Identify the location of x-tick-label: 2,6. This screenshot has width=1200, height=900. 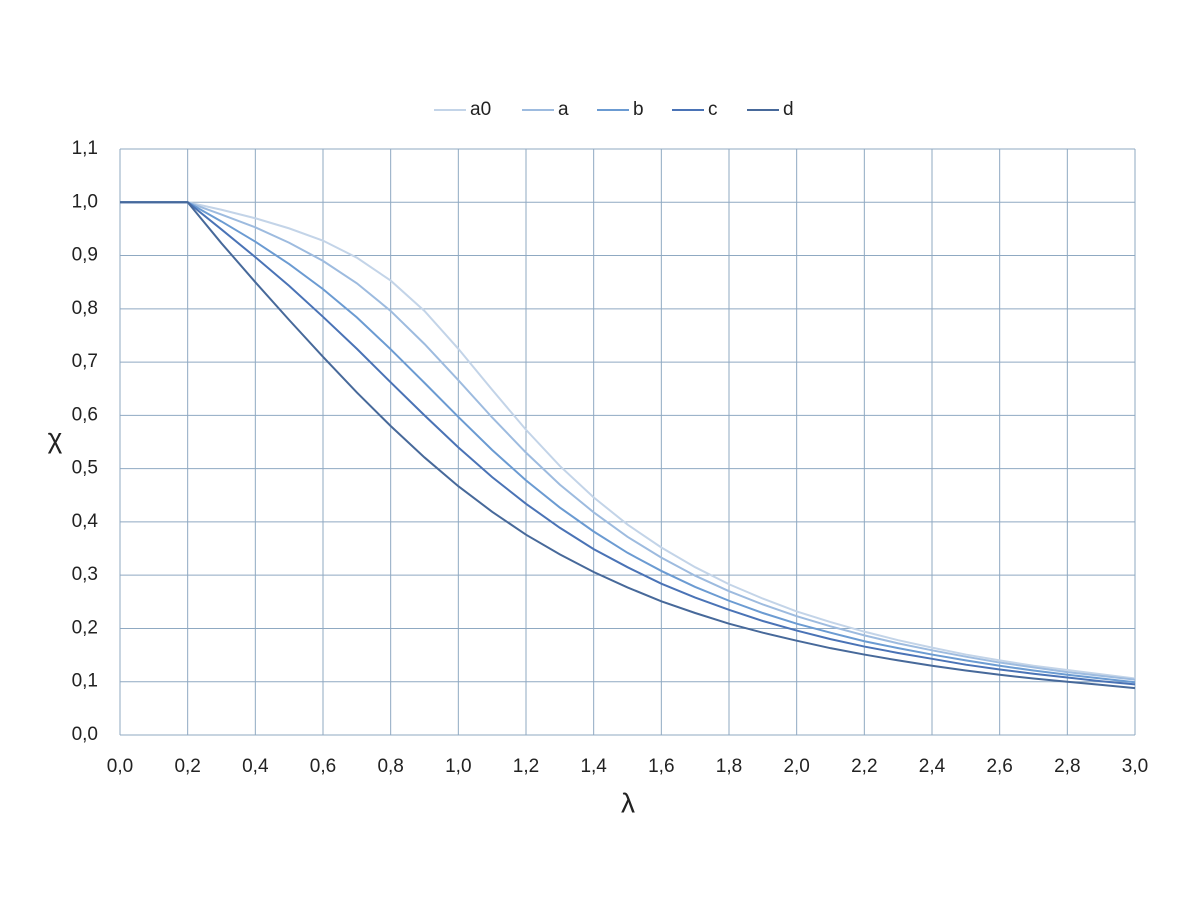
(999, 766).